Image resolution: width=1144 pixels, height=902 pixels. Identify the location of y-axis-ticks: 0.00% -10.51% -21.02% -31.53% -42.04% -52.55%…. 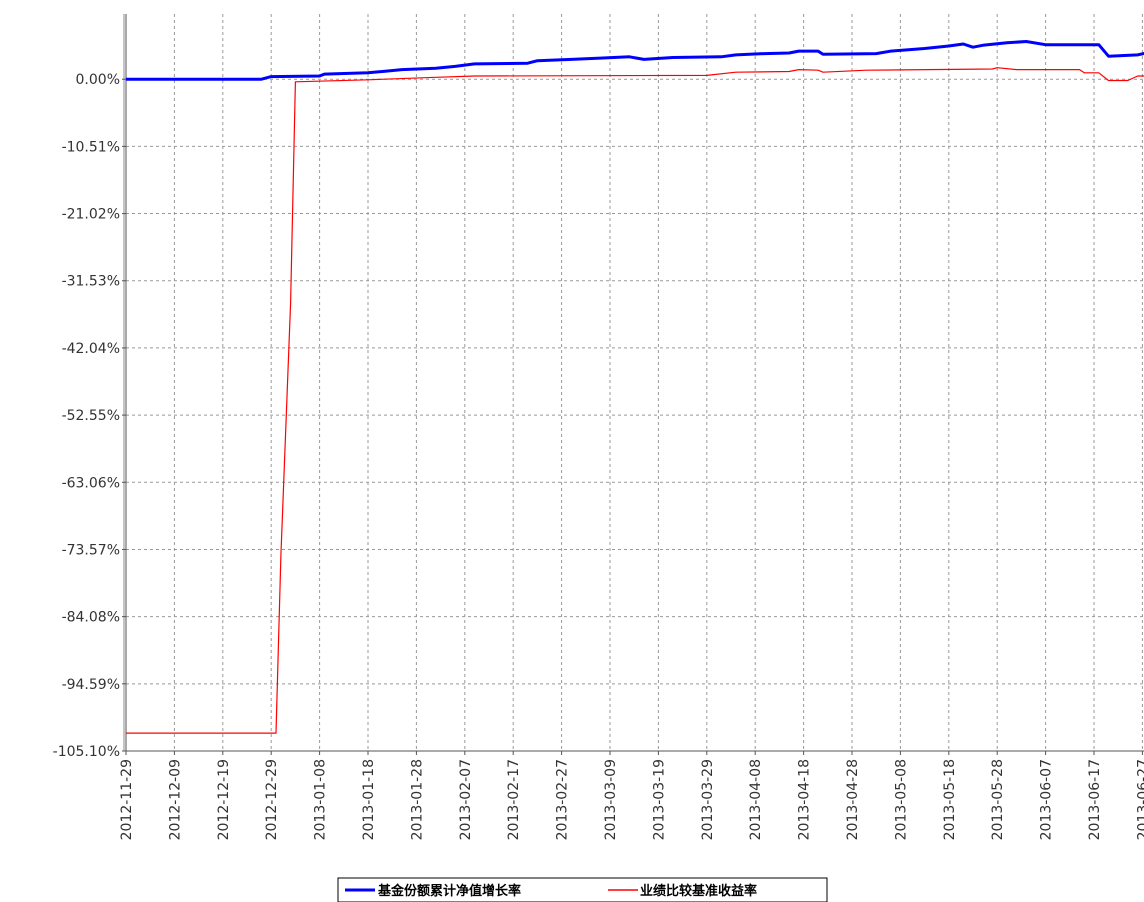
(89, 416).